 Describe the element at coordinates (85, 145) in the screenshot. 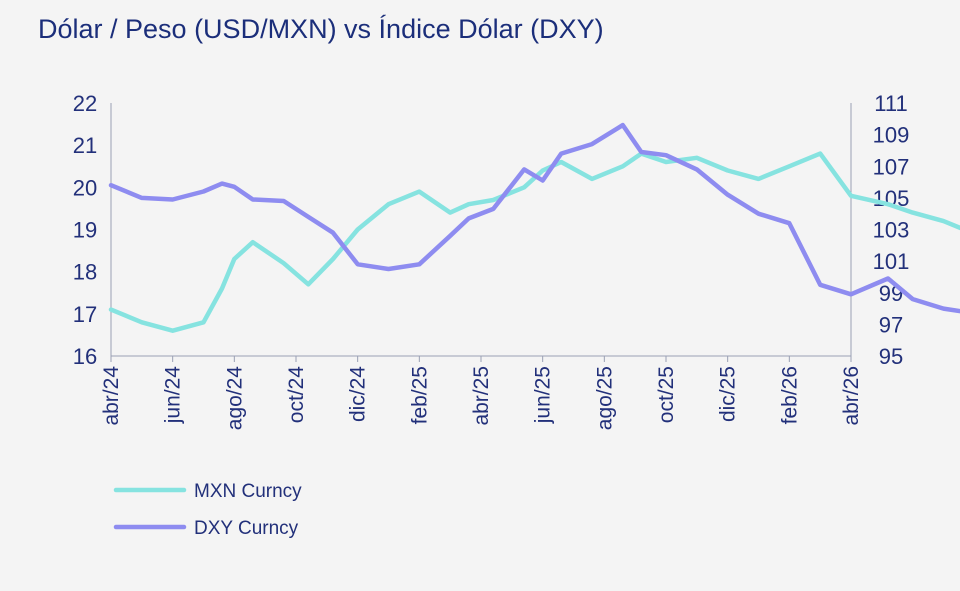

I see `left-tick-label: 21` at that location.